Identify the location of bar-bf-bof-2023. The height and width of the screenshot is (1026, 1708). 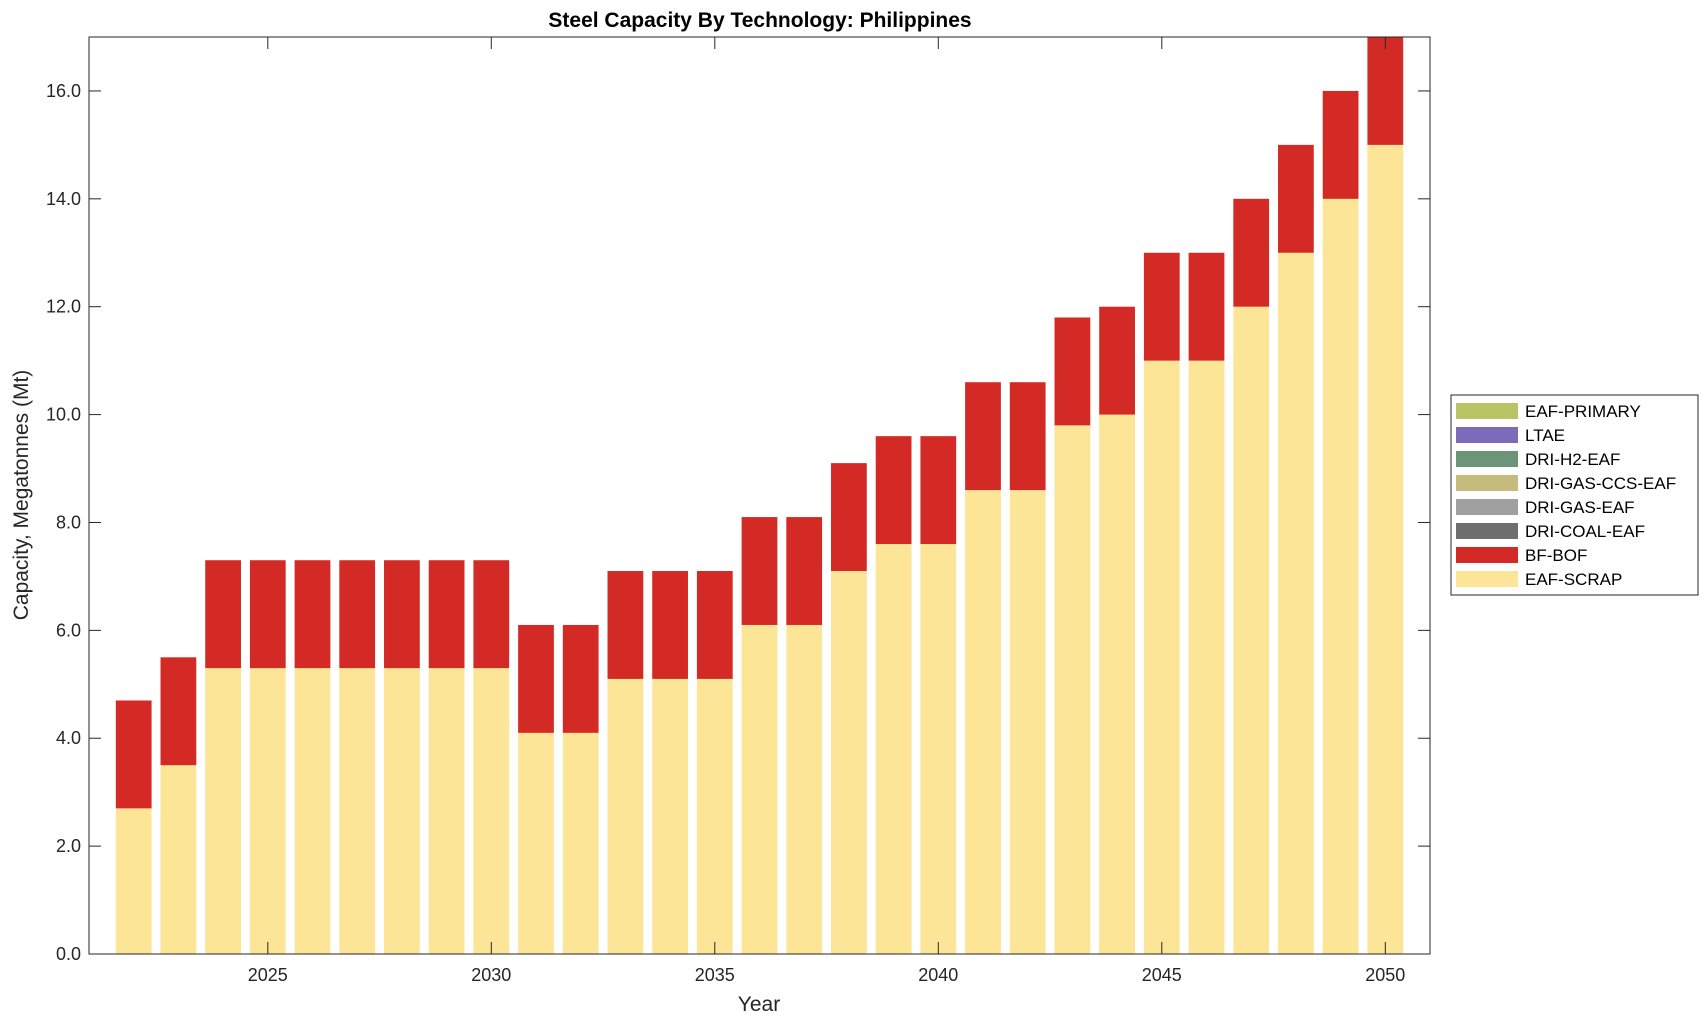
(178, 711).